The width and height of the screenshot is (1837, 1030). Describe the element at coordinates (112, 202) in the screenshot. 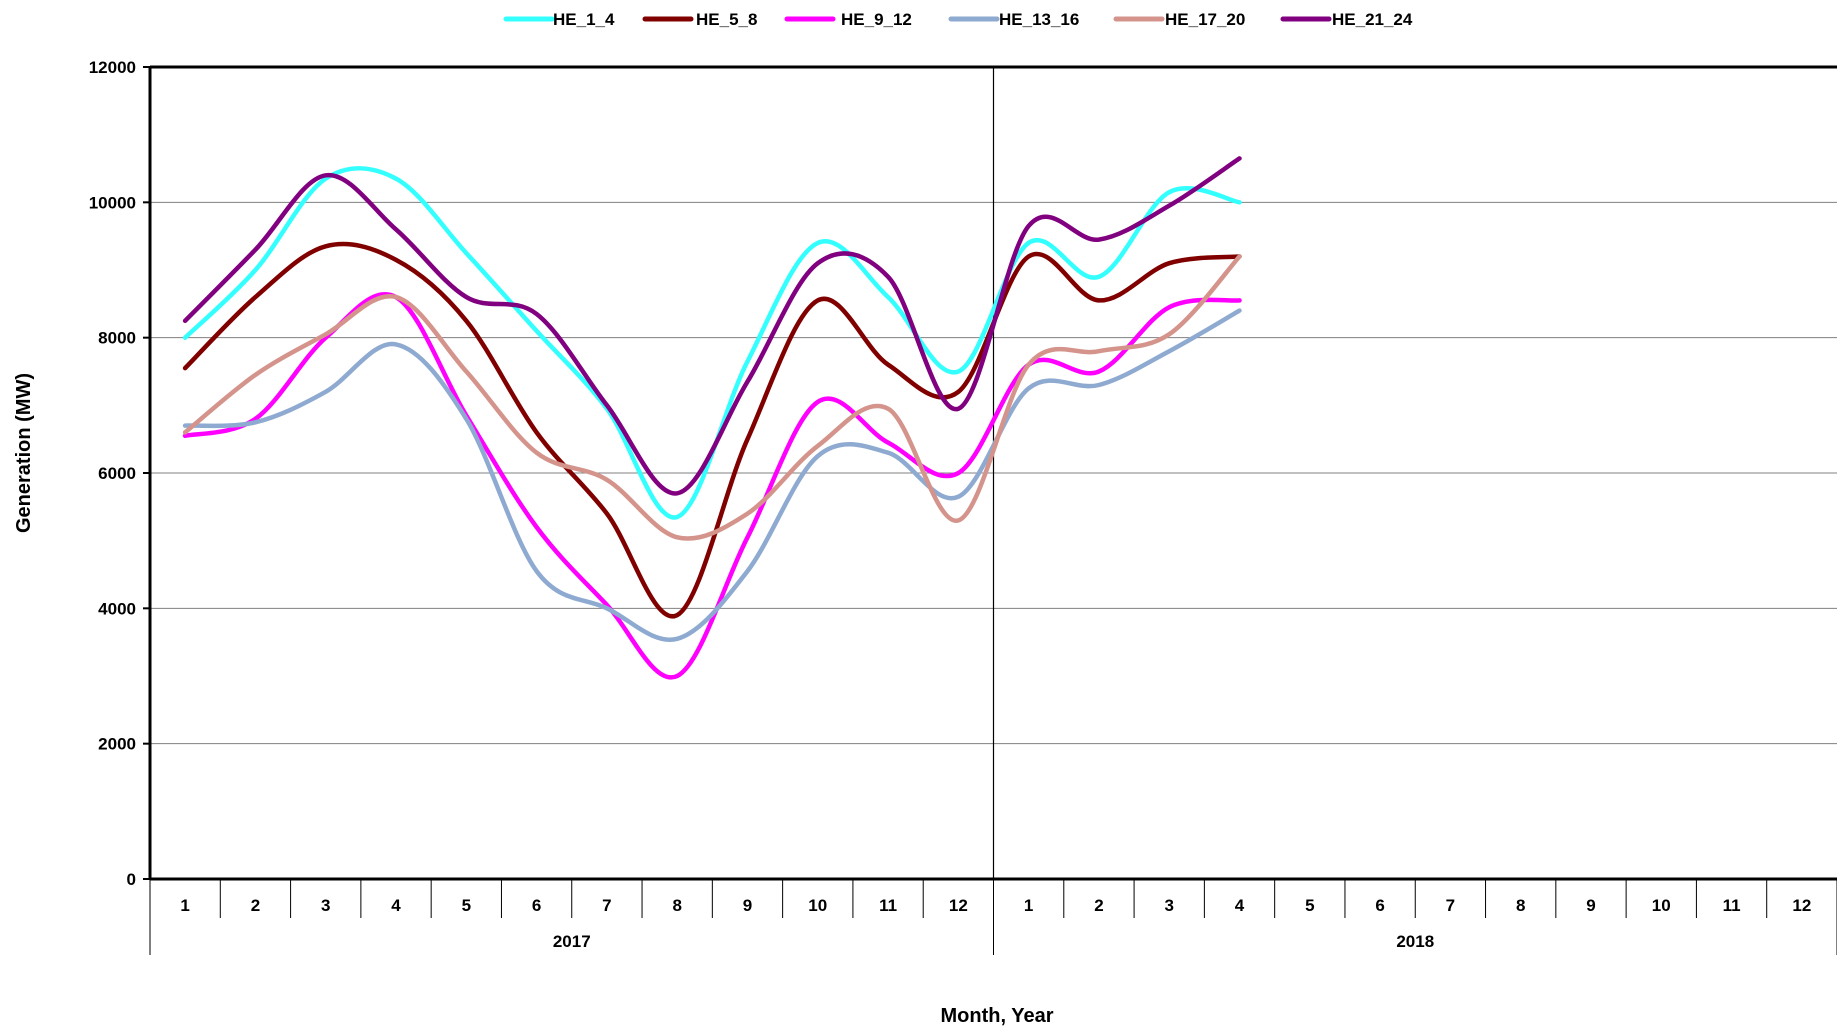

I see `y-tick-label: 10000` at that location.